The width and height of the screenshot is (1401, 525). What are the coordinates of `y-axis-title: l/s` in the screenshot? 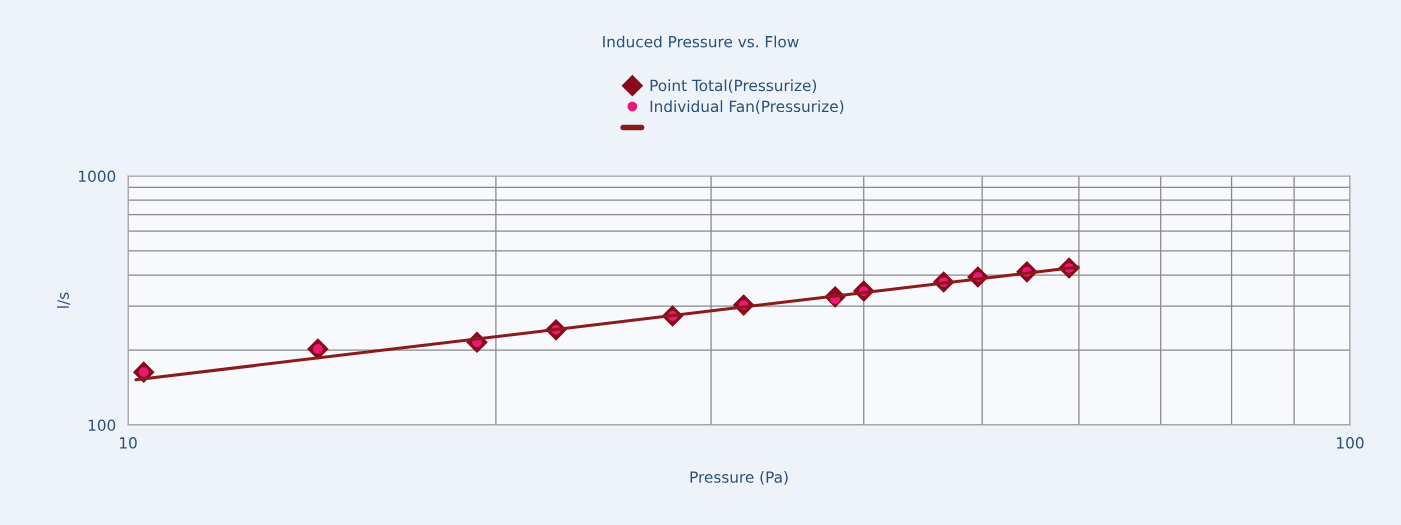 It's located at (64, 300).